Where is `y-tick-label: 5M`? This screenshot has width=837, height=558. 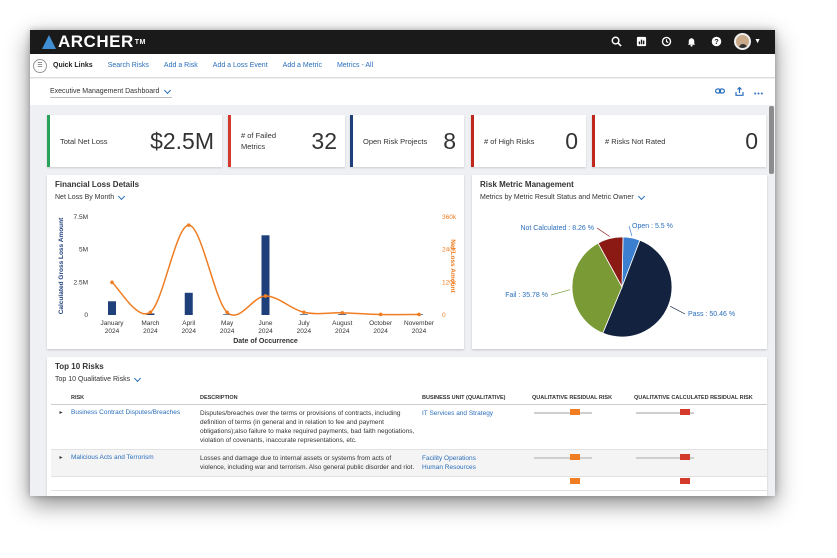
y-tick-label: 5M is located at coordinates (83, 250).